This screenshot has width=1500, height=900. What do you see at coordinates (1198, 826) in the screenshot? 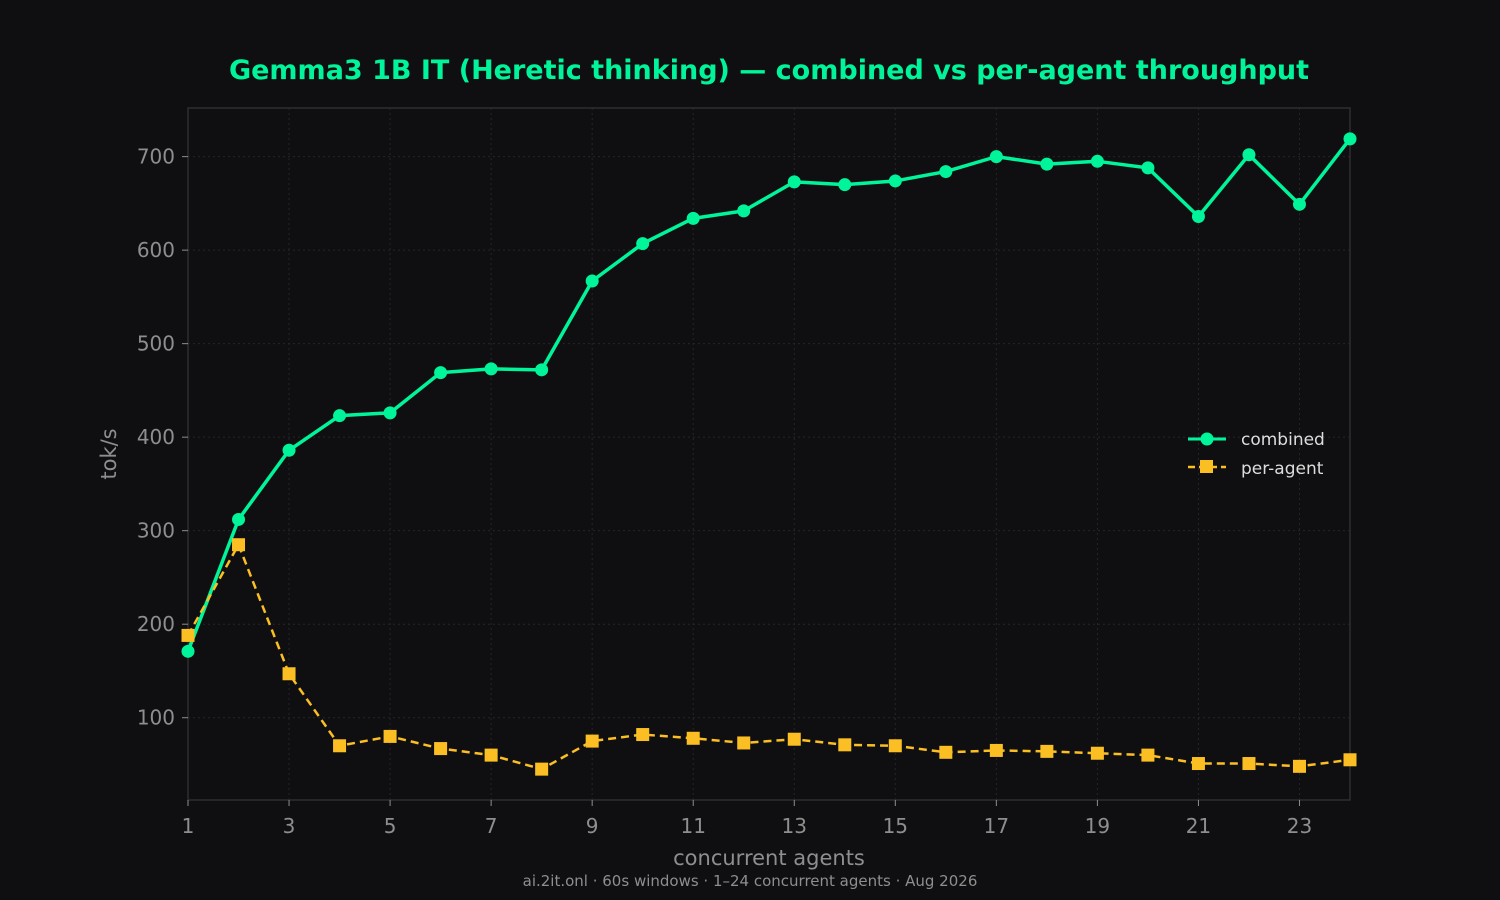
I see `x-tick-label: 21` at bounding box center [1198, 826].